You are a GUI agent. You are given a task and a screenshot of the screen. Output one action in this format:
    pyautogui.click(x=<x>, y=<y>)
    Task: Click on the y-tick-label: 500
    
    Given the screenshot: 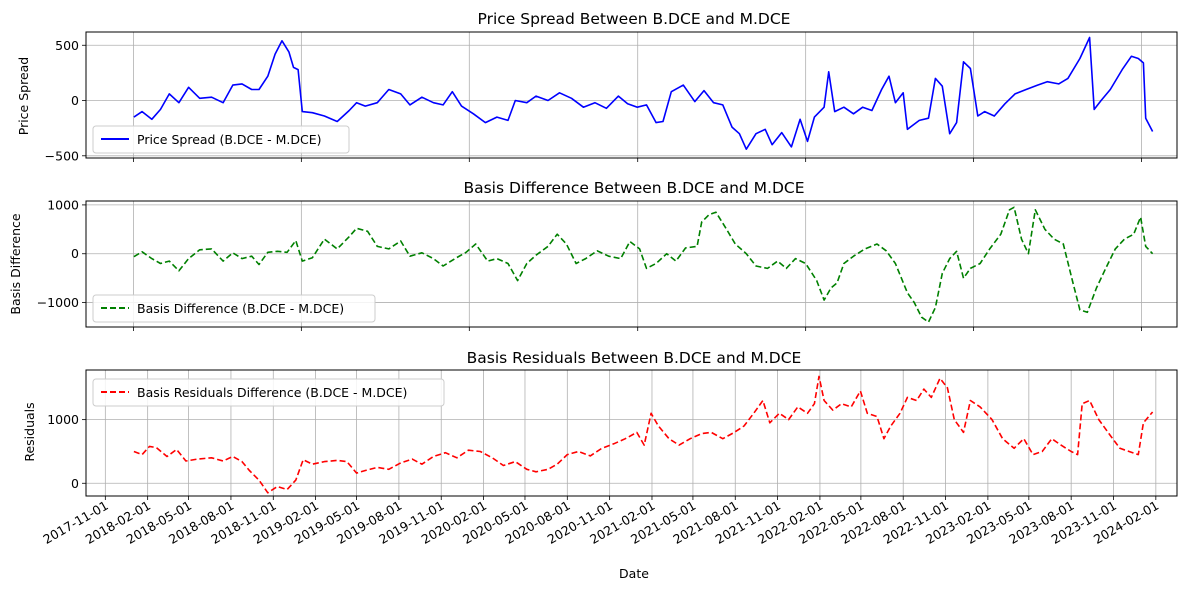 What is the action you would take?
    pyautogui.click(x=67, y=45)
    